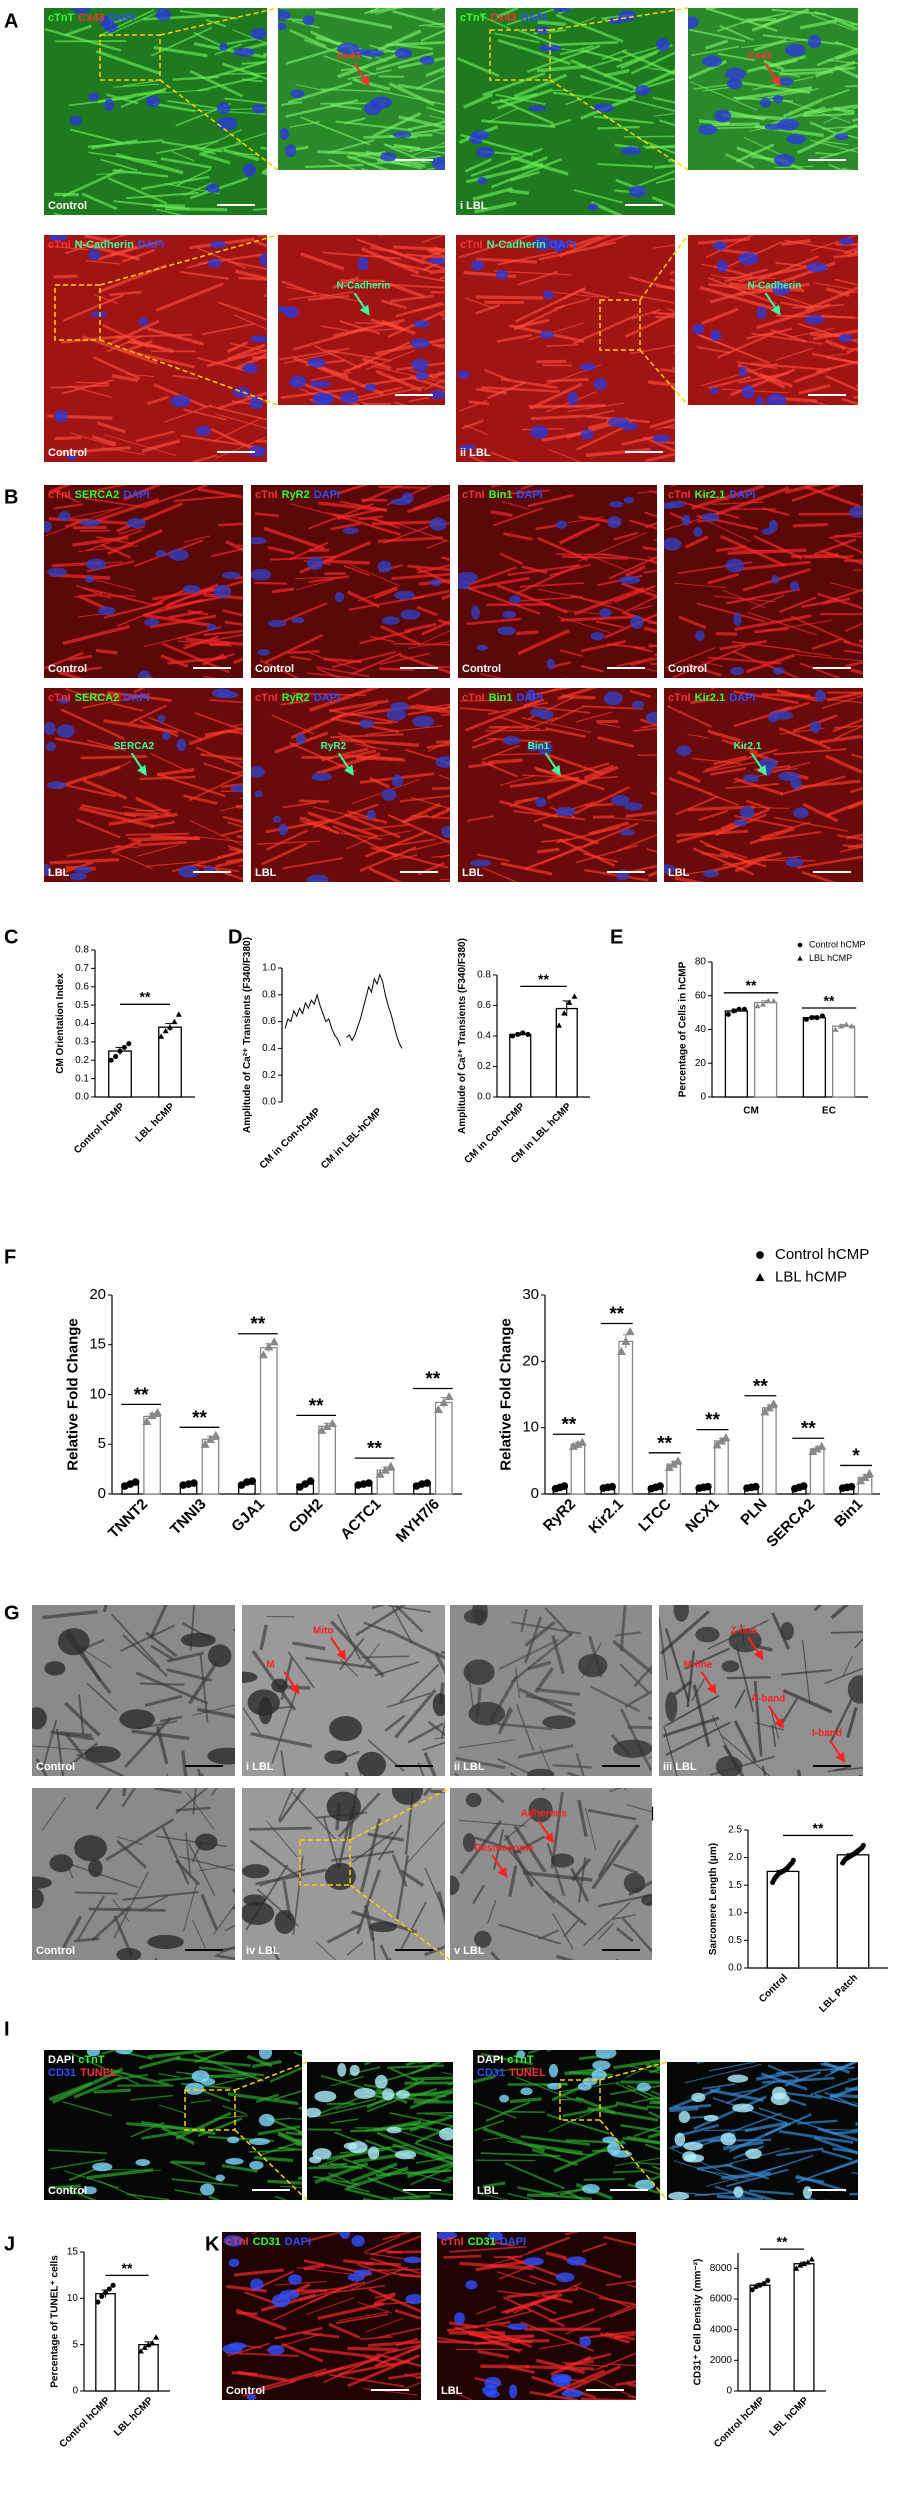 The image size is (901, 2500). What do you see at coordinates (59, 495) in the screenshot?
I see `stain-name: cTnI` at bounding box center [59, 495].